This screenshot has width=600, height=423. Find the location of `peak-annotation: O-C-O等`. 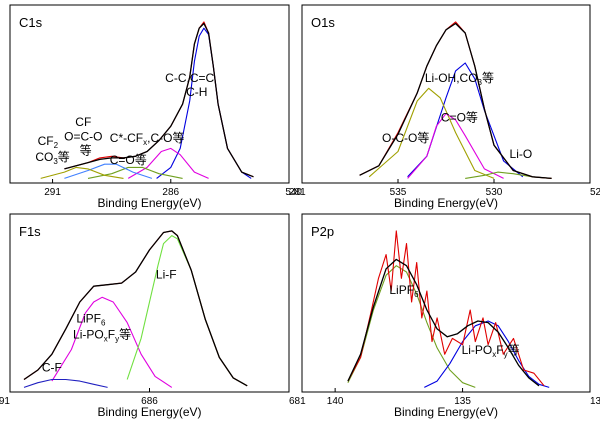

peak-annotation: O-C-O等 is located at coordinates (405, 138).